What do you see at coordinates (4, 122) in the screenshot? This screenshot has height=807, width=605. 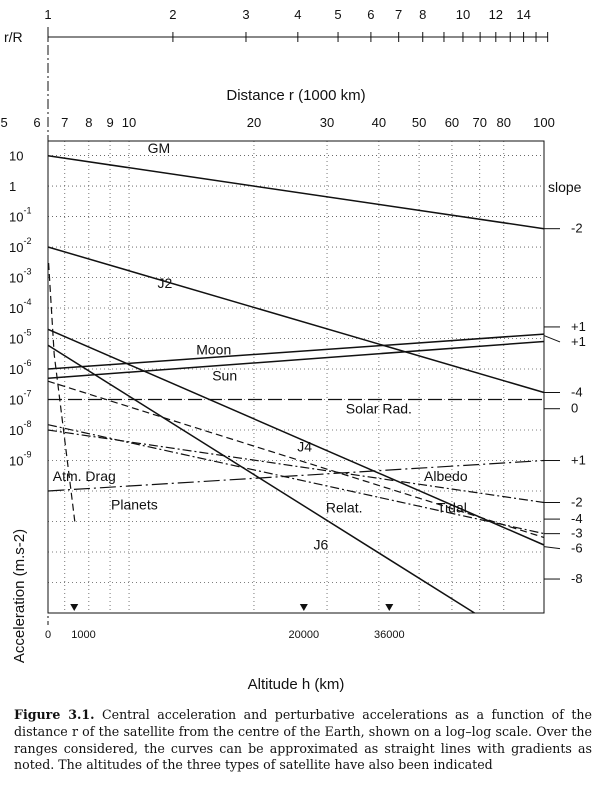 I see `distance-tick-label: 5` at bounding box center [4, 122].